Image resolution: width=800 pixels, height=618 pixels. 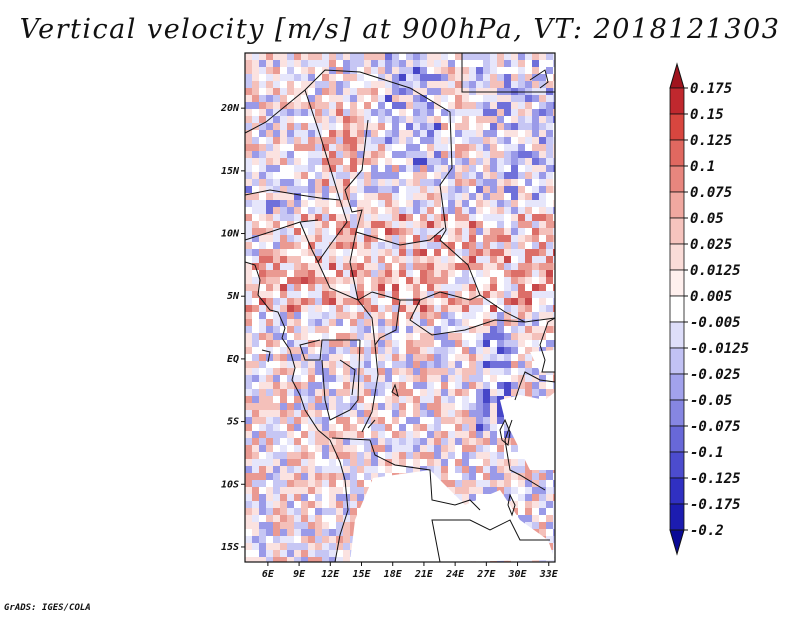 What do you see at coordinates (452, 456) in the screenshot?
I see `masked-terrain-areas` at bounding box center [452, 456].